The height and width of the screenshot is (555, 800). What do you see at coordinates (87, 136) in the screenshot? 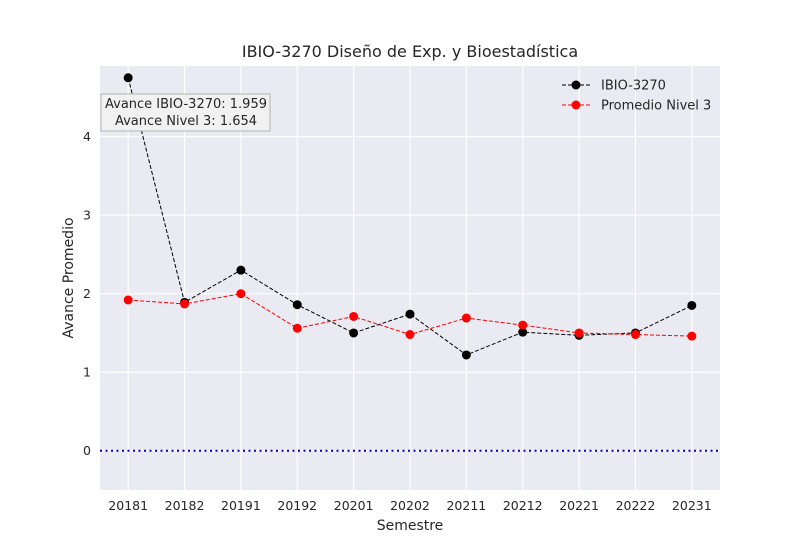
I see `y-tick-label: 4` at bounding box center [87, 136].